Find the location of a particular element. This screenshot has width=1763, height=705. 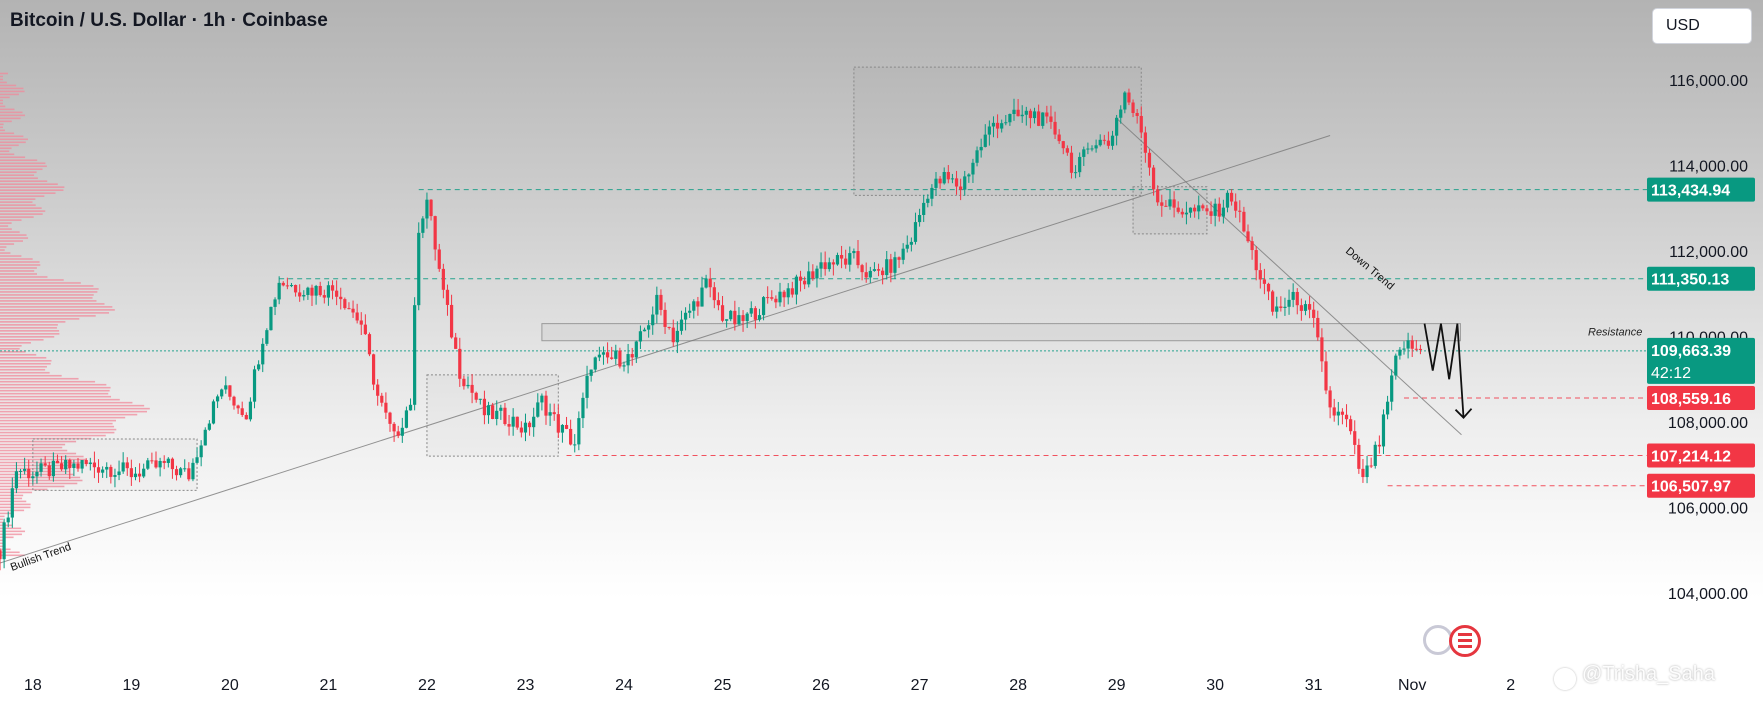

watermark-text: @Trisha_Saha is located at coordinates (1648, 674).